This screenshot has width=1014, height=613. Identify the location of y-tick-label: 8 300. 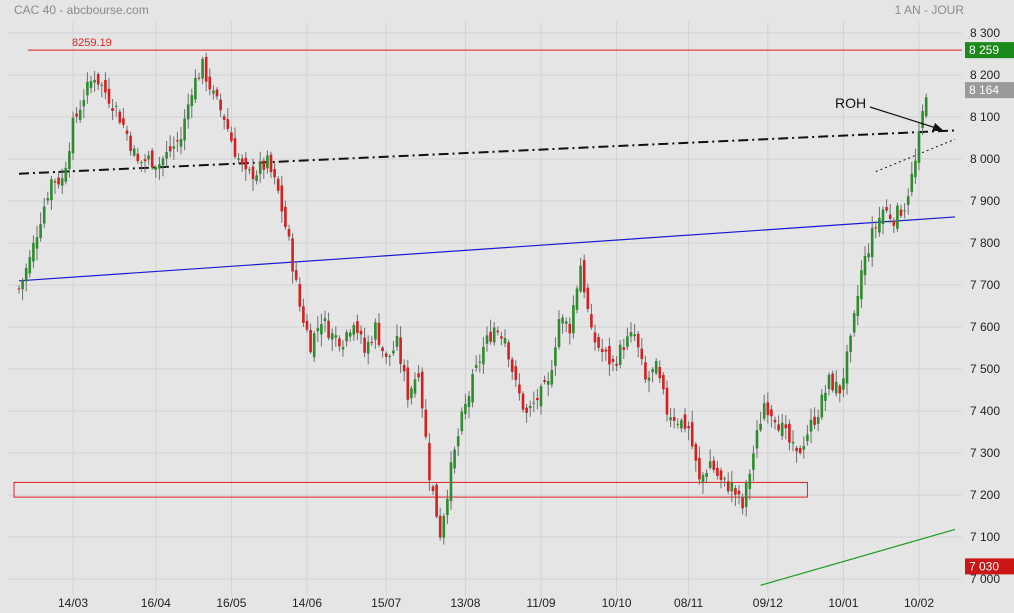
(985, 33).